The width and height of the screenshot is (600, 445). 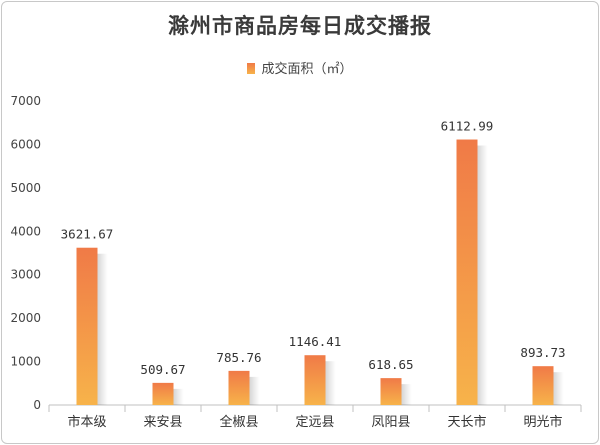 I want to click on category-label: 市本级, so click(x=86, y=422).